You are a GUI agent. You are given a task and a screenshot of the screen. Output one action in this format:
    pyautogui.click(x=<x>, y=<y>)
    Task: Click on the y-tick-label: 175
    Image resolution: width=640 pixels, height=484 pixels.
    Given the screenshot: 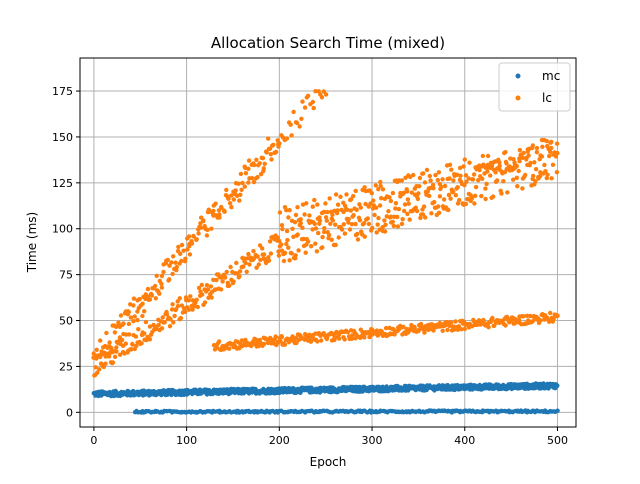 What is the action you would take?
    pyautogui.click(x=62, y=91)
    